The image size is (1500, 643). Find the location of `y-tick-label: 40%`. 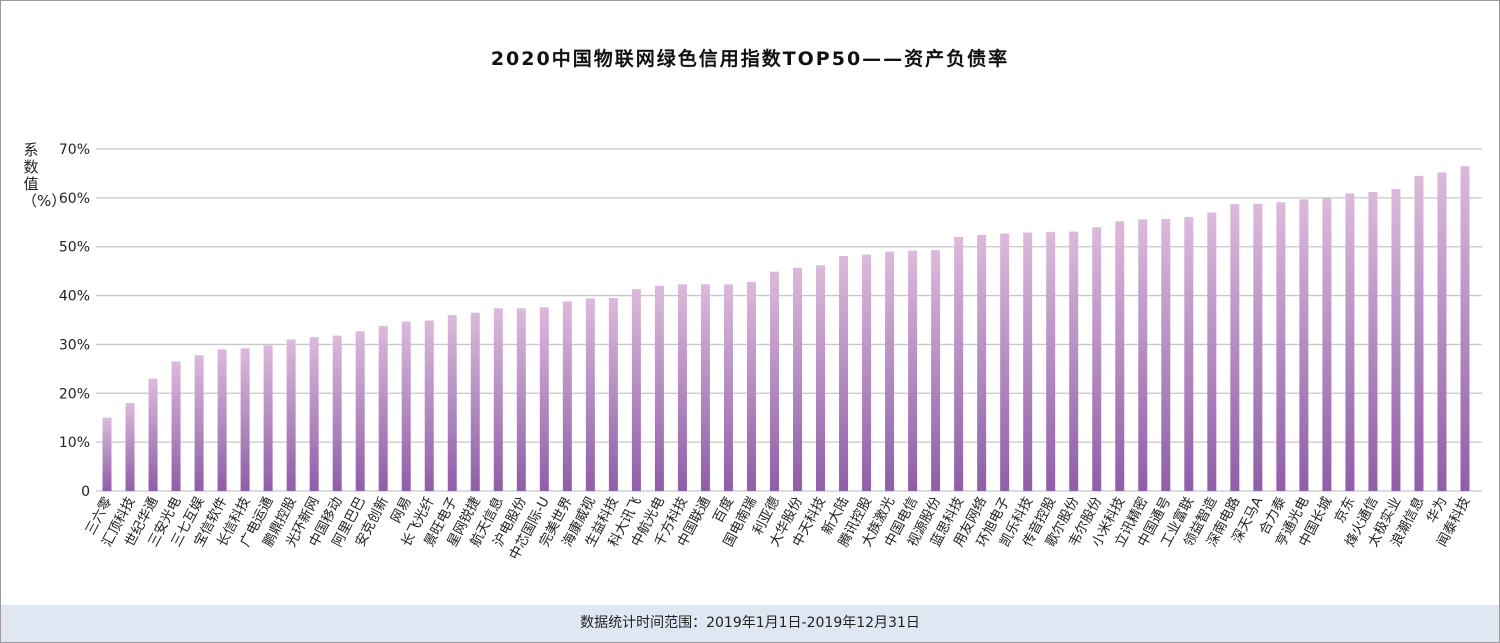

y-tick-label: 40% is located at coordinates (74, 297).